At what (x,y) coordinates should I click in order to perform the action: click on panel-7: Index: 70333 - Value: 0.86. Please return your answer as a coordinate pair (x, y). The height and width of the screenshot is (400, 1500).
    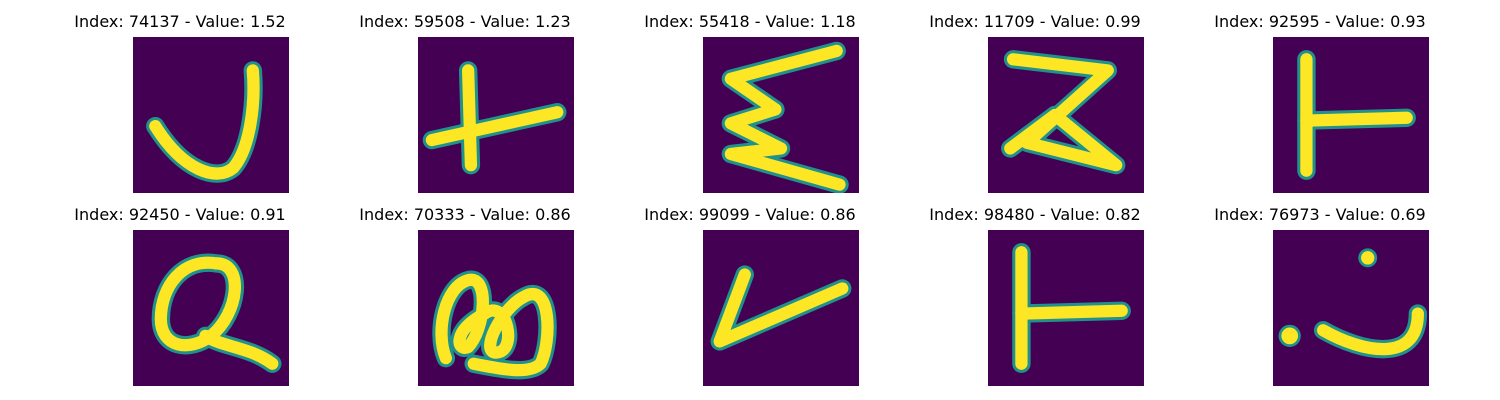
    Looking at the image, I should click on (465, 289).